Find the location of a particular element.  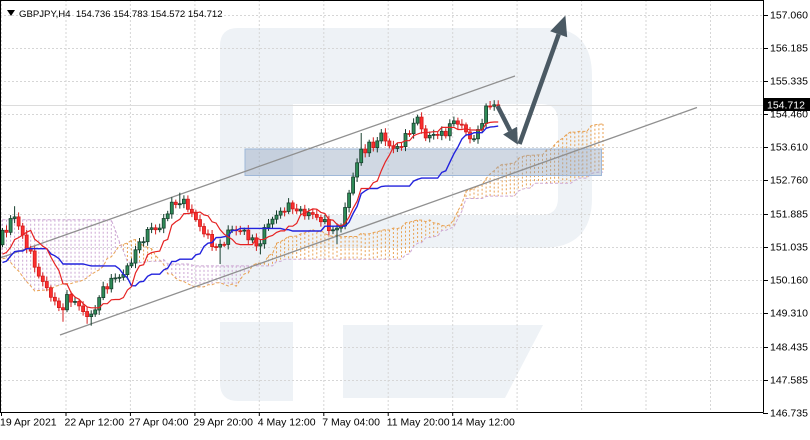

svg-text: 22 Apr 12:00 is located at coordinates (95, 423).